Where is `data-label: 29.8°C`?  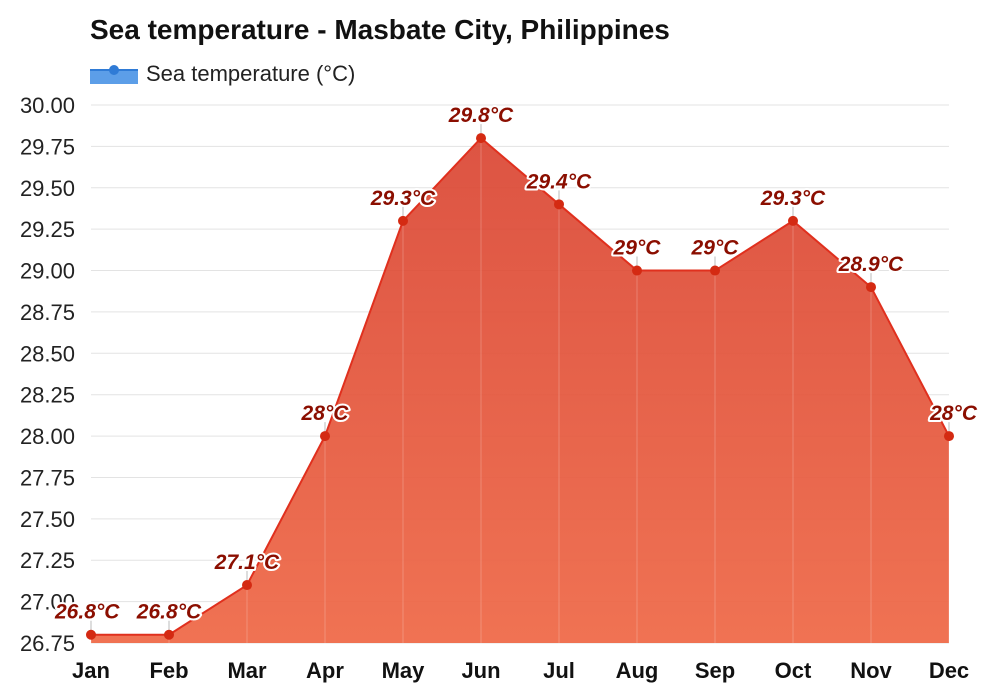 data-label: 29.8°C is located at coordinates (481, 115).